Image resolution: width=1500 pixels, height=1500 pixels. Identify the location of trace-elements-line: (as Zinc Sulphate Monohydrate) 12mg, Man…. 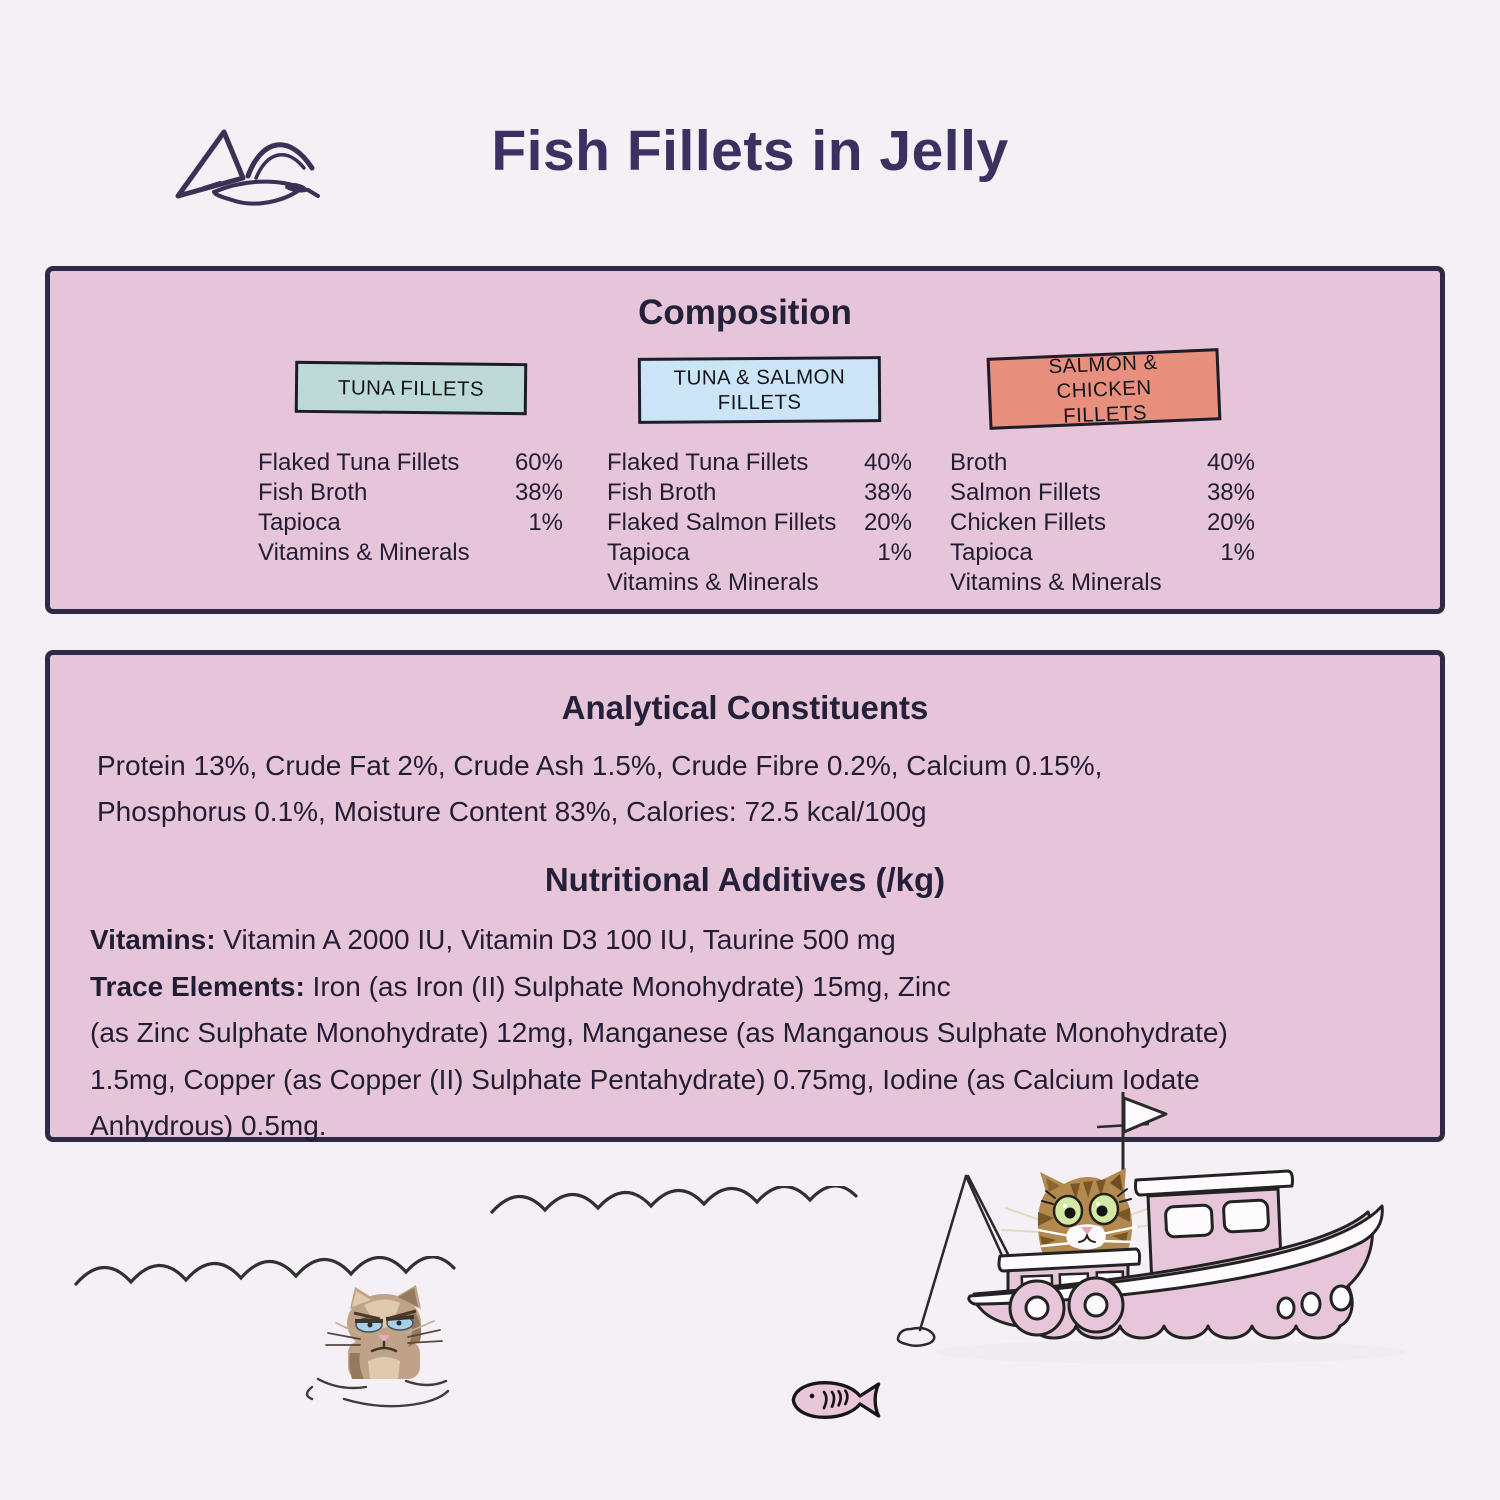
(659, 1032).